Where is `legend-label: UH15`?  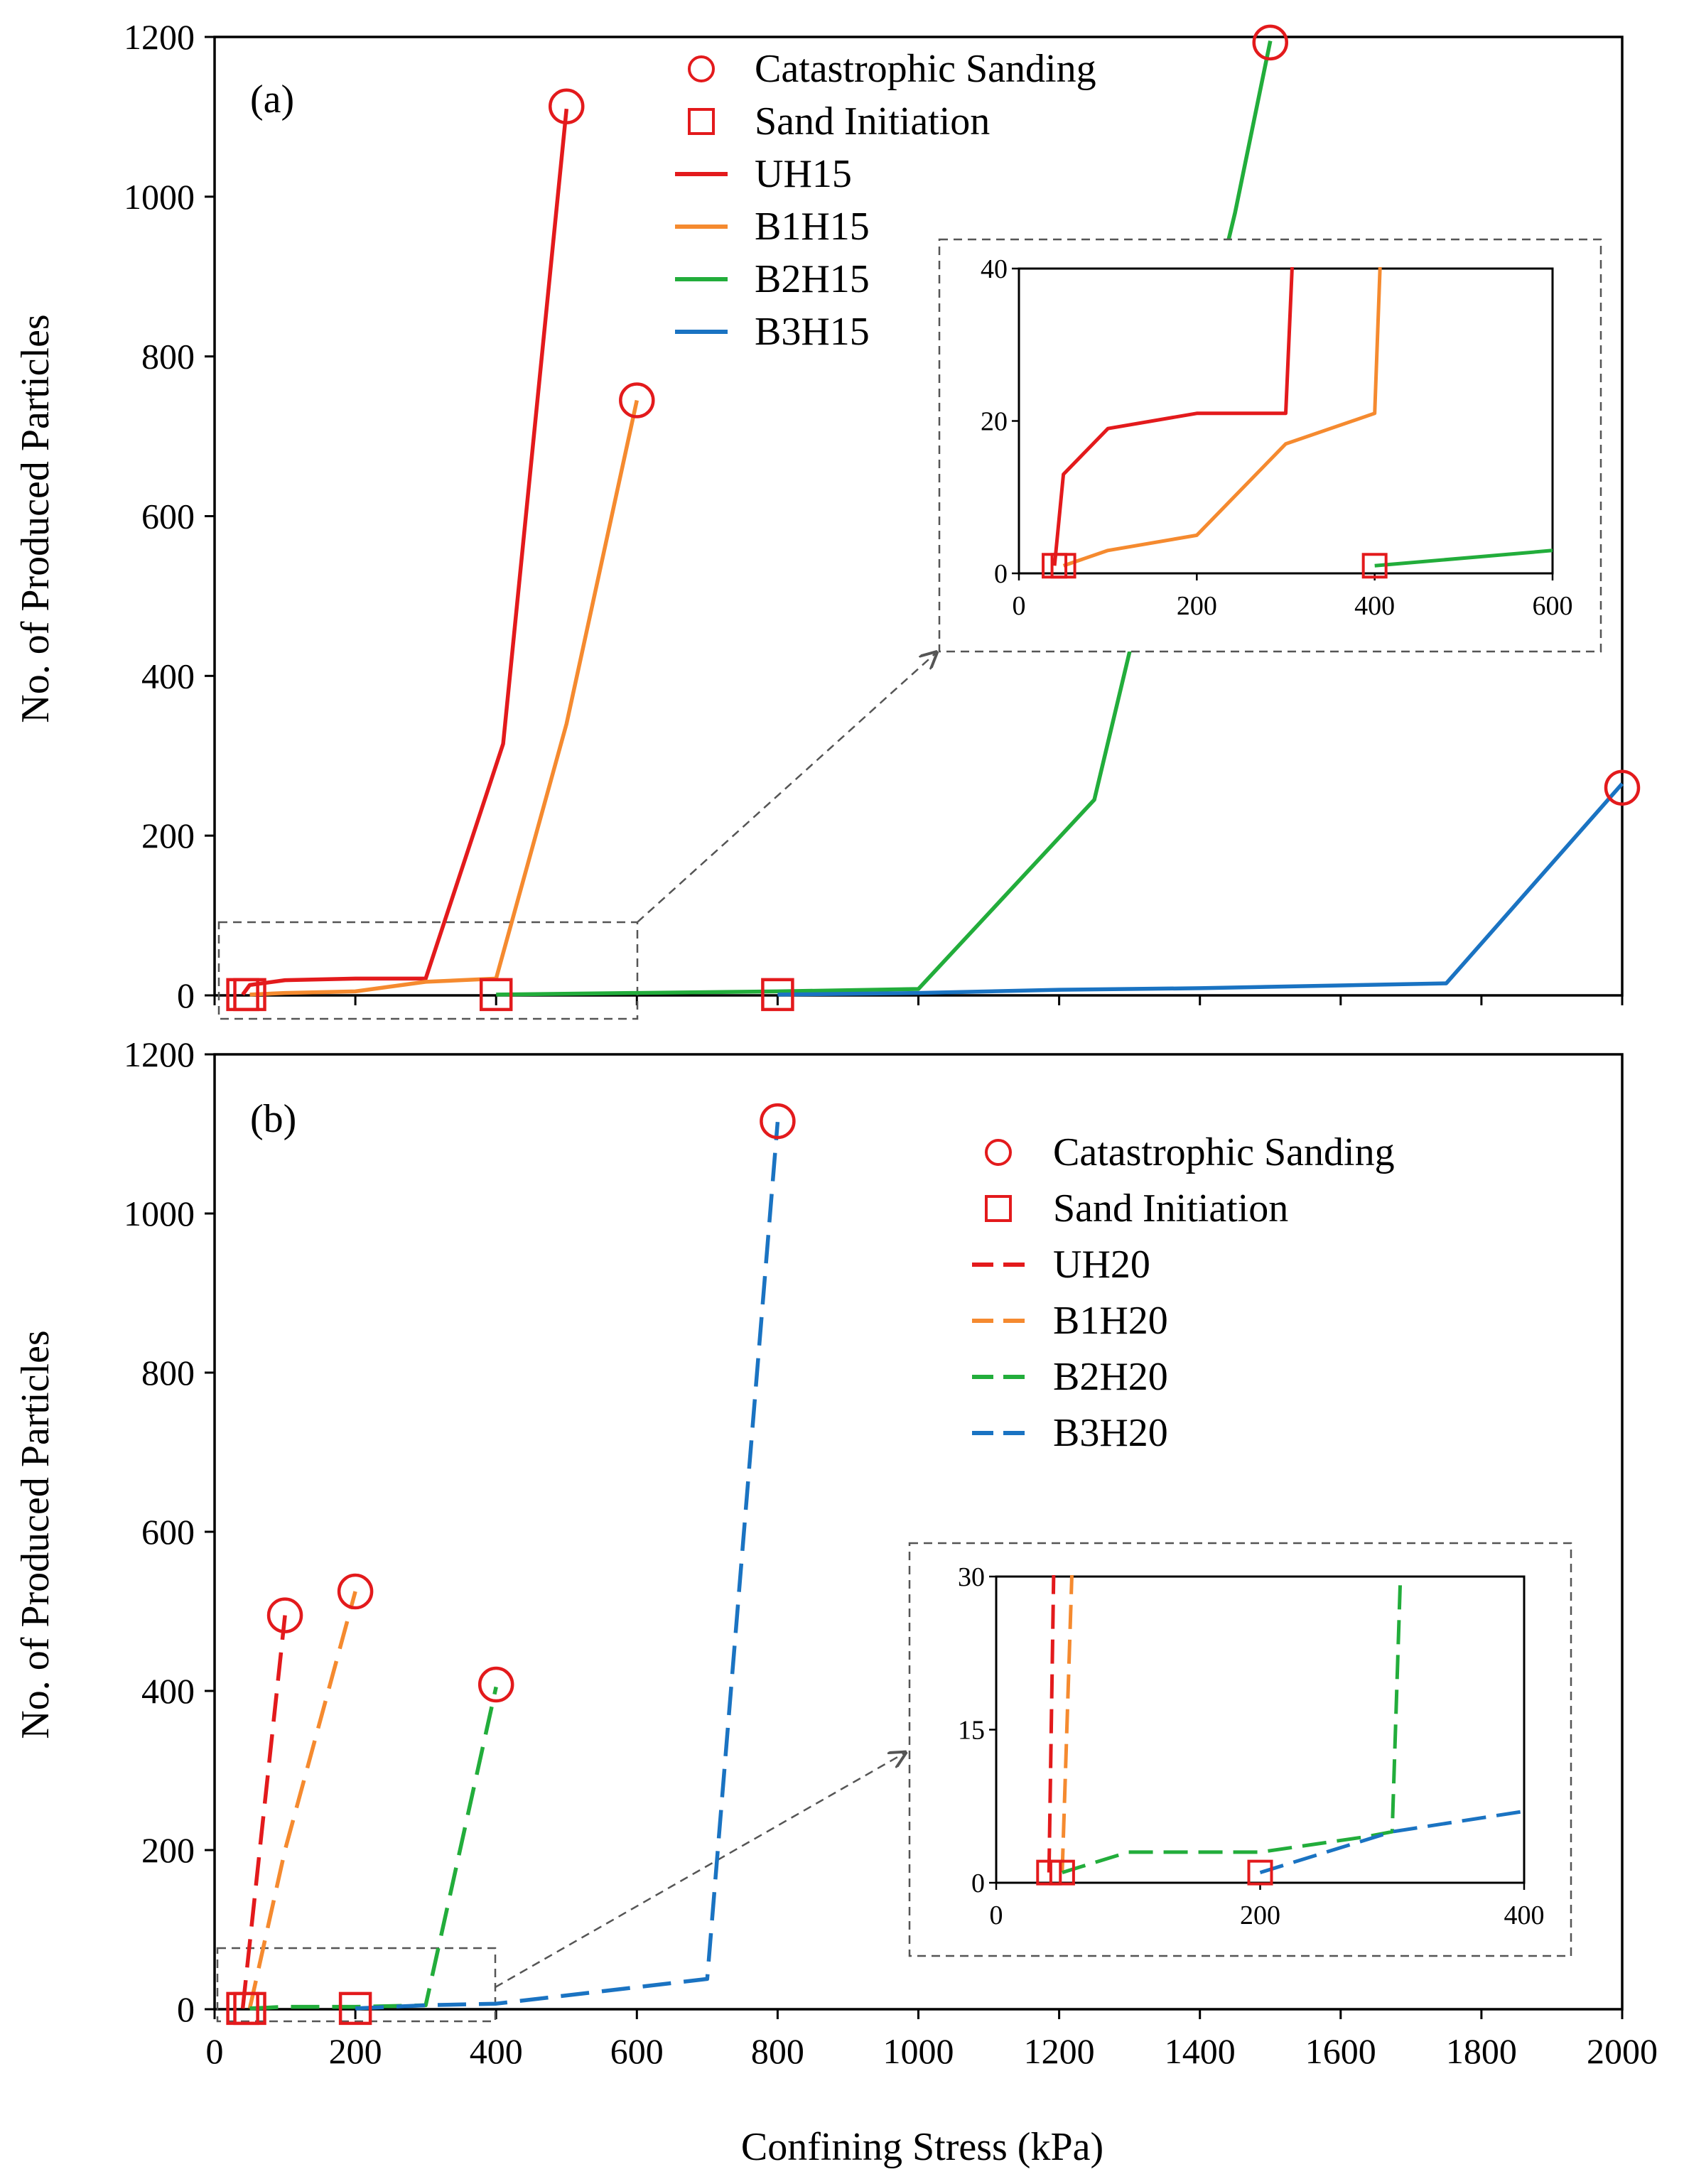 legend-label: UH15 is located at coordinates (803, 174).